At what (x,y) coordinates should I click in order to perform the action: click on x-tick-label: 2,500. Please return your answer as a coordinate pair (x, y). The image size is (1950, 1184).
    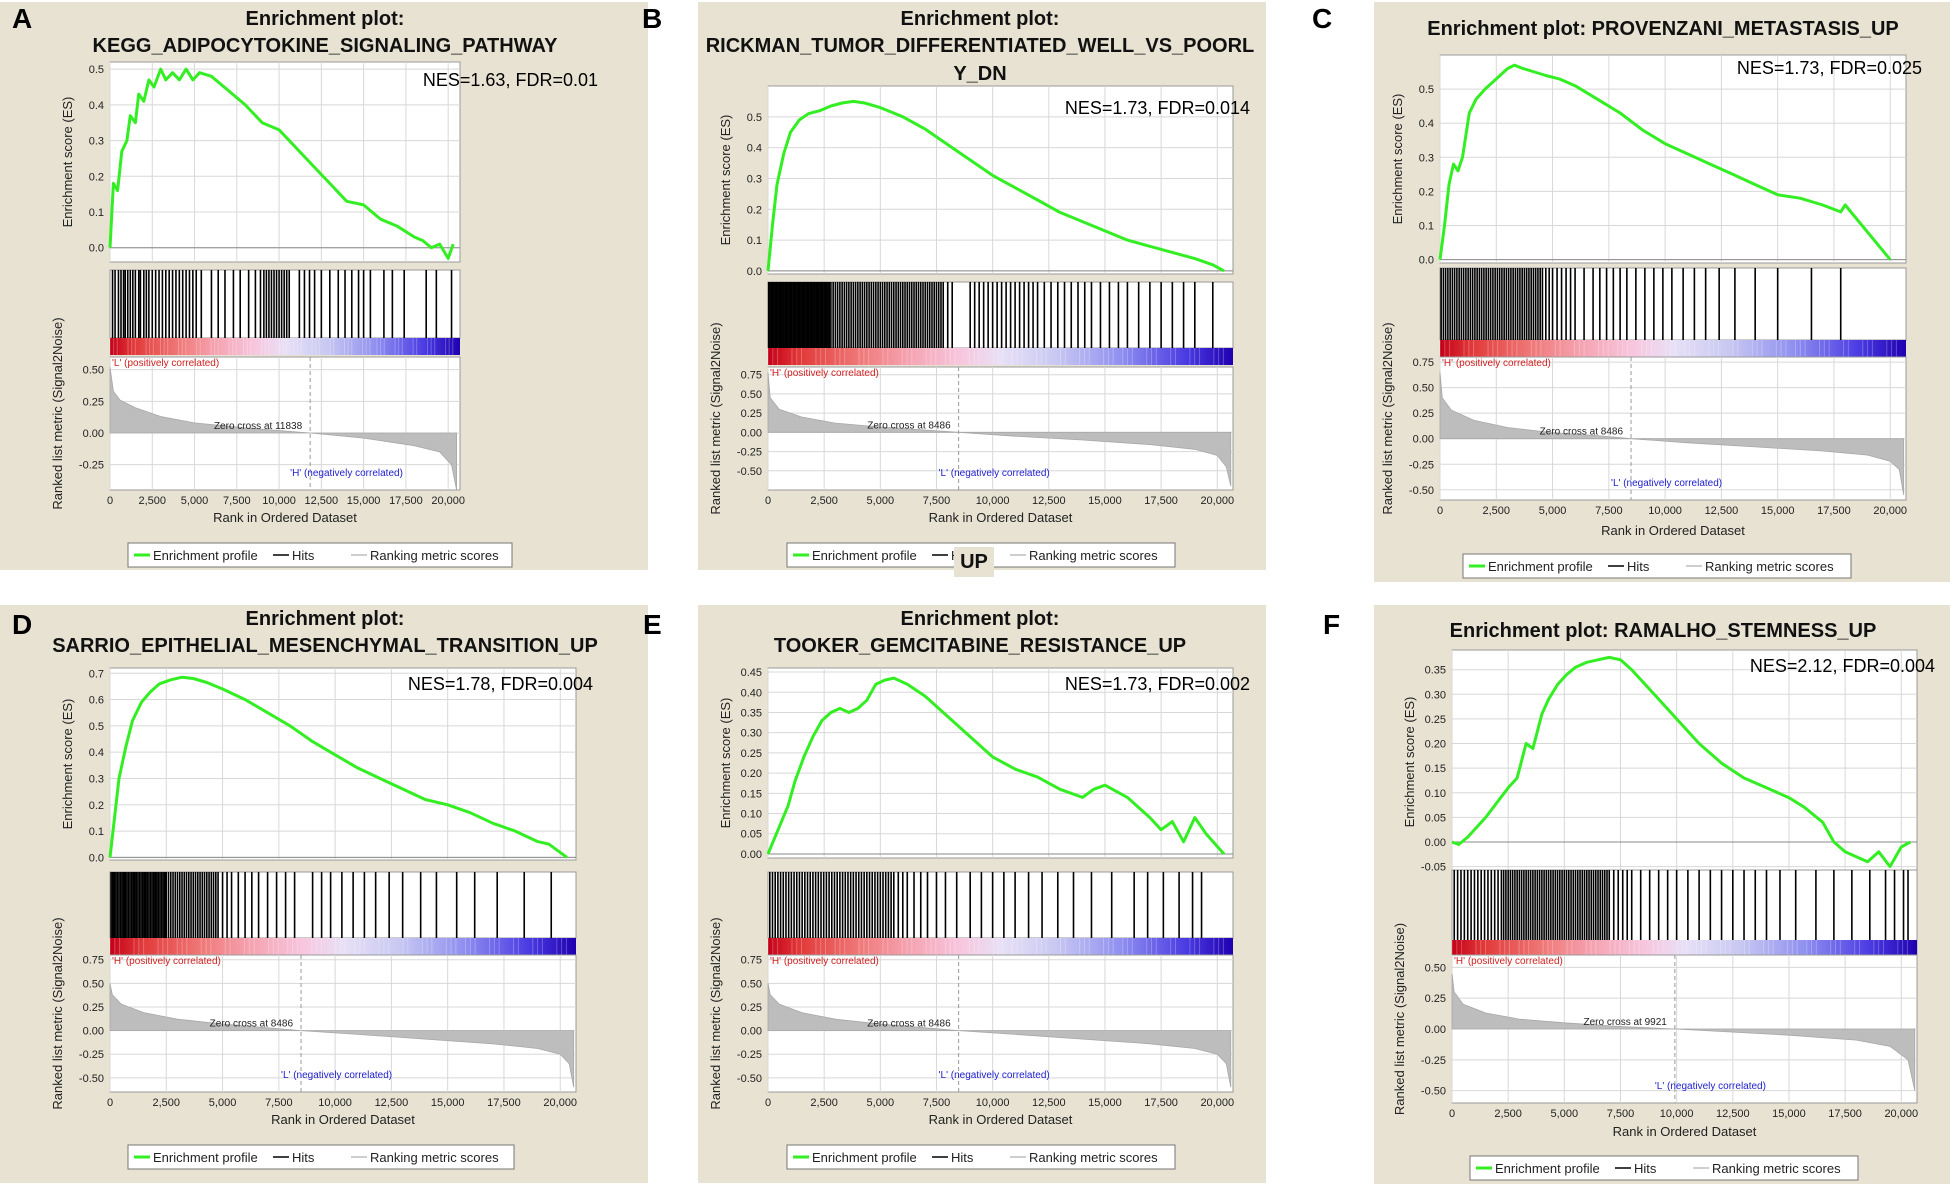
    Looking at the image, I should click on (1508, 1114).